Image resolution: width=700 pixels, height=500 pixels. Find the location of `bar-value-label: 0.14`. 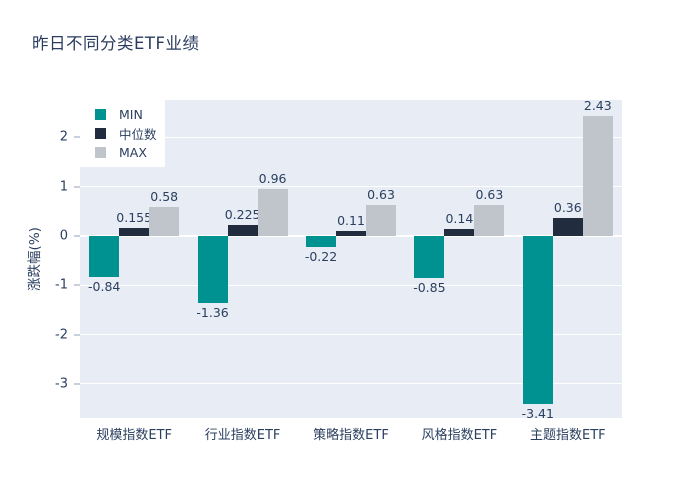

bar-value-label: 0.14 is located at coordinates (459, 219).